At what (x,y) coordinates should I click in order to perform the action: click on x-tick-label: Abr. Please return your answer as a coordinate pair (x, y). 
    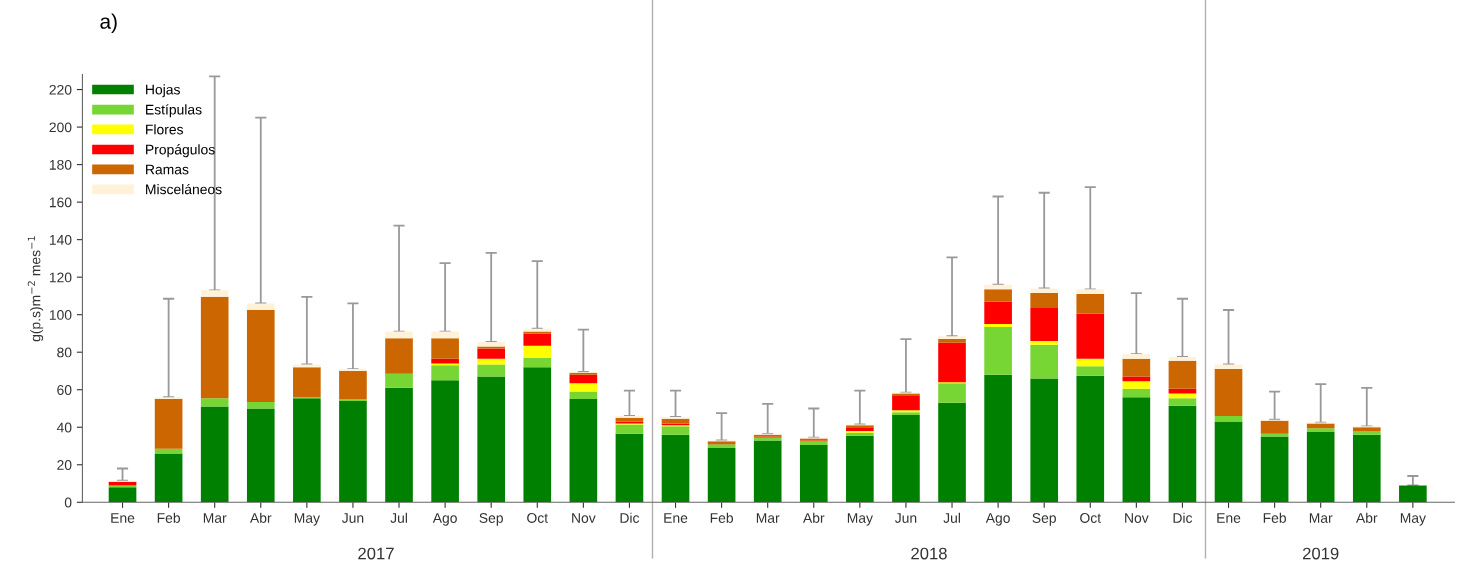
    Looking at the image, I should click on (261, 517).